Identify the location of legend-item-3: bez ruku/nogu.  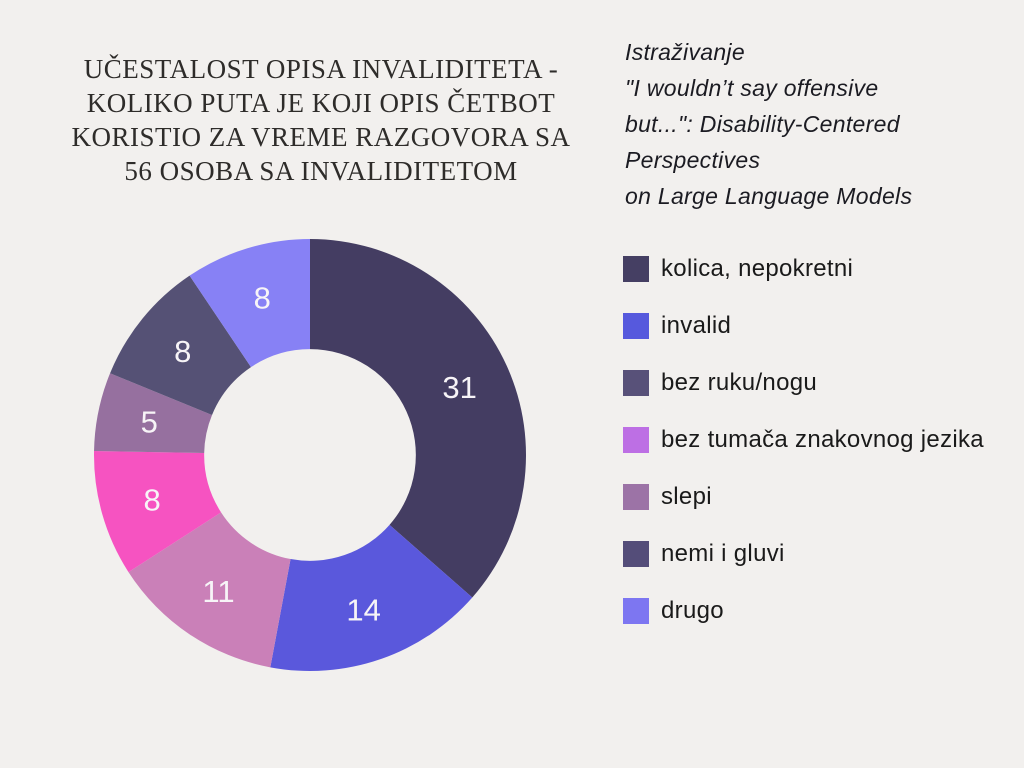
(820, 382).